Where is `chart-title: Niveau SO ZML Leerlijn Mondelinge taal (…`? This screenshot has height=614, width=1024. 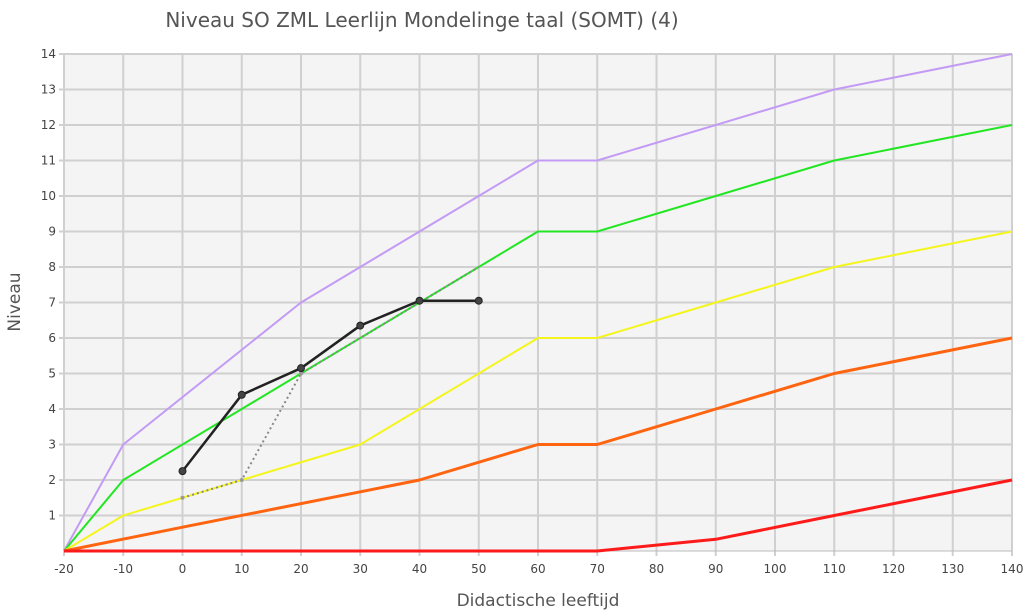
chart-title: Niveau SO ZML Leerlijn Mondelinge taal (… is located at coordinates (421, 20).